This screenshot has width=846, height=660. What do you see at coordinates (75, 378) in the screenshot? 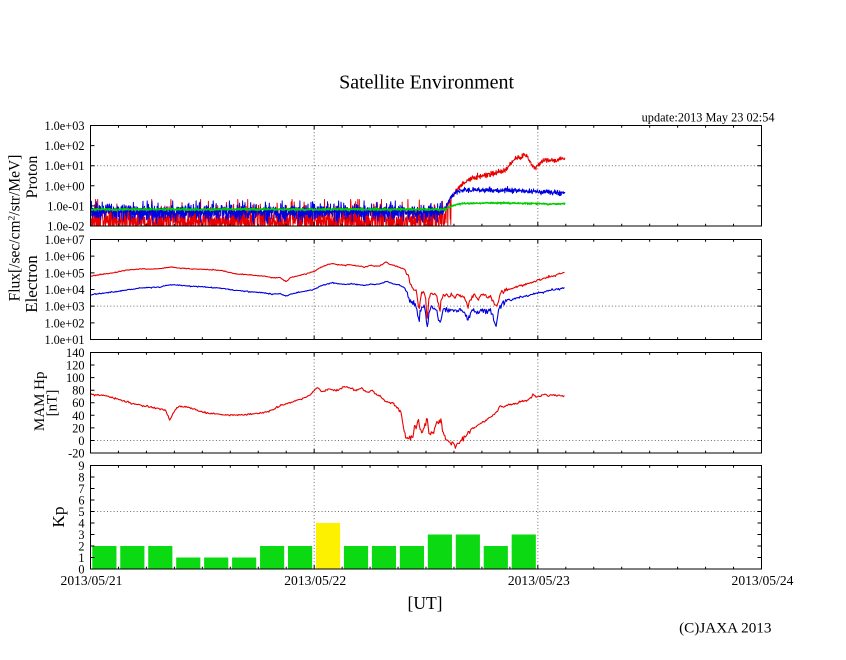
I see `svg-text: 100` at bounding box center [75, 378].